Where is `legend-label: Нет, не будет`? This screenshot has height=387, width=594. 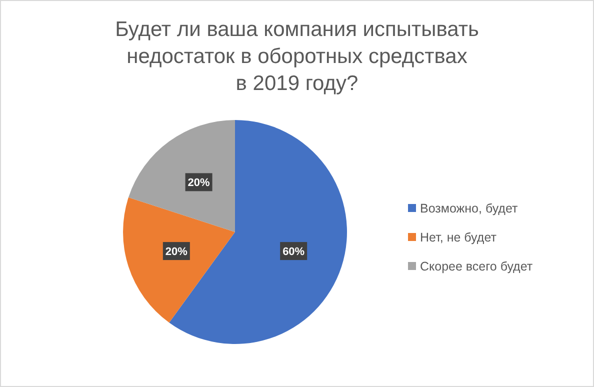 legend-label: Нет, не будет is located at coordinates (458, 237).